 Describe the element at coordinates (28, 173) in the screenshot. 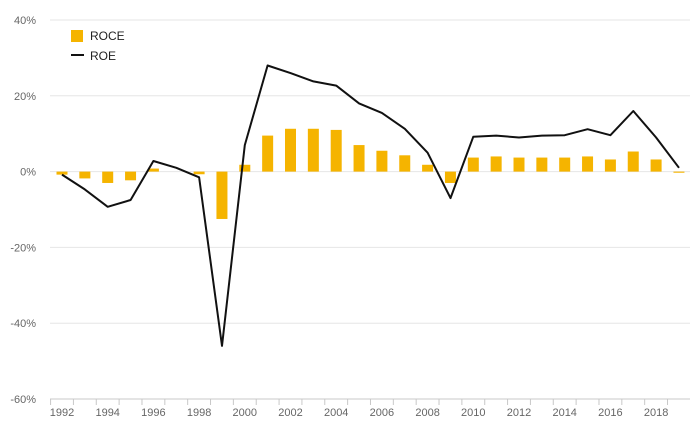

I see `y-tick-label: 0%` at that location.